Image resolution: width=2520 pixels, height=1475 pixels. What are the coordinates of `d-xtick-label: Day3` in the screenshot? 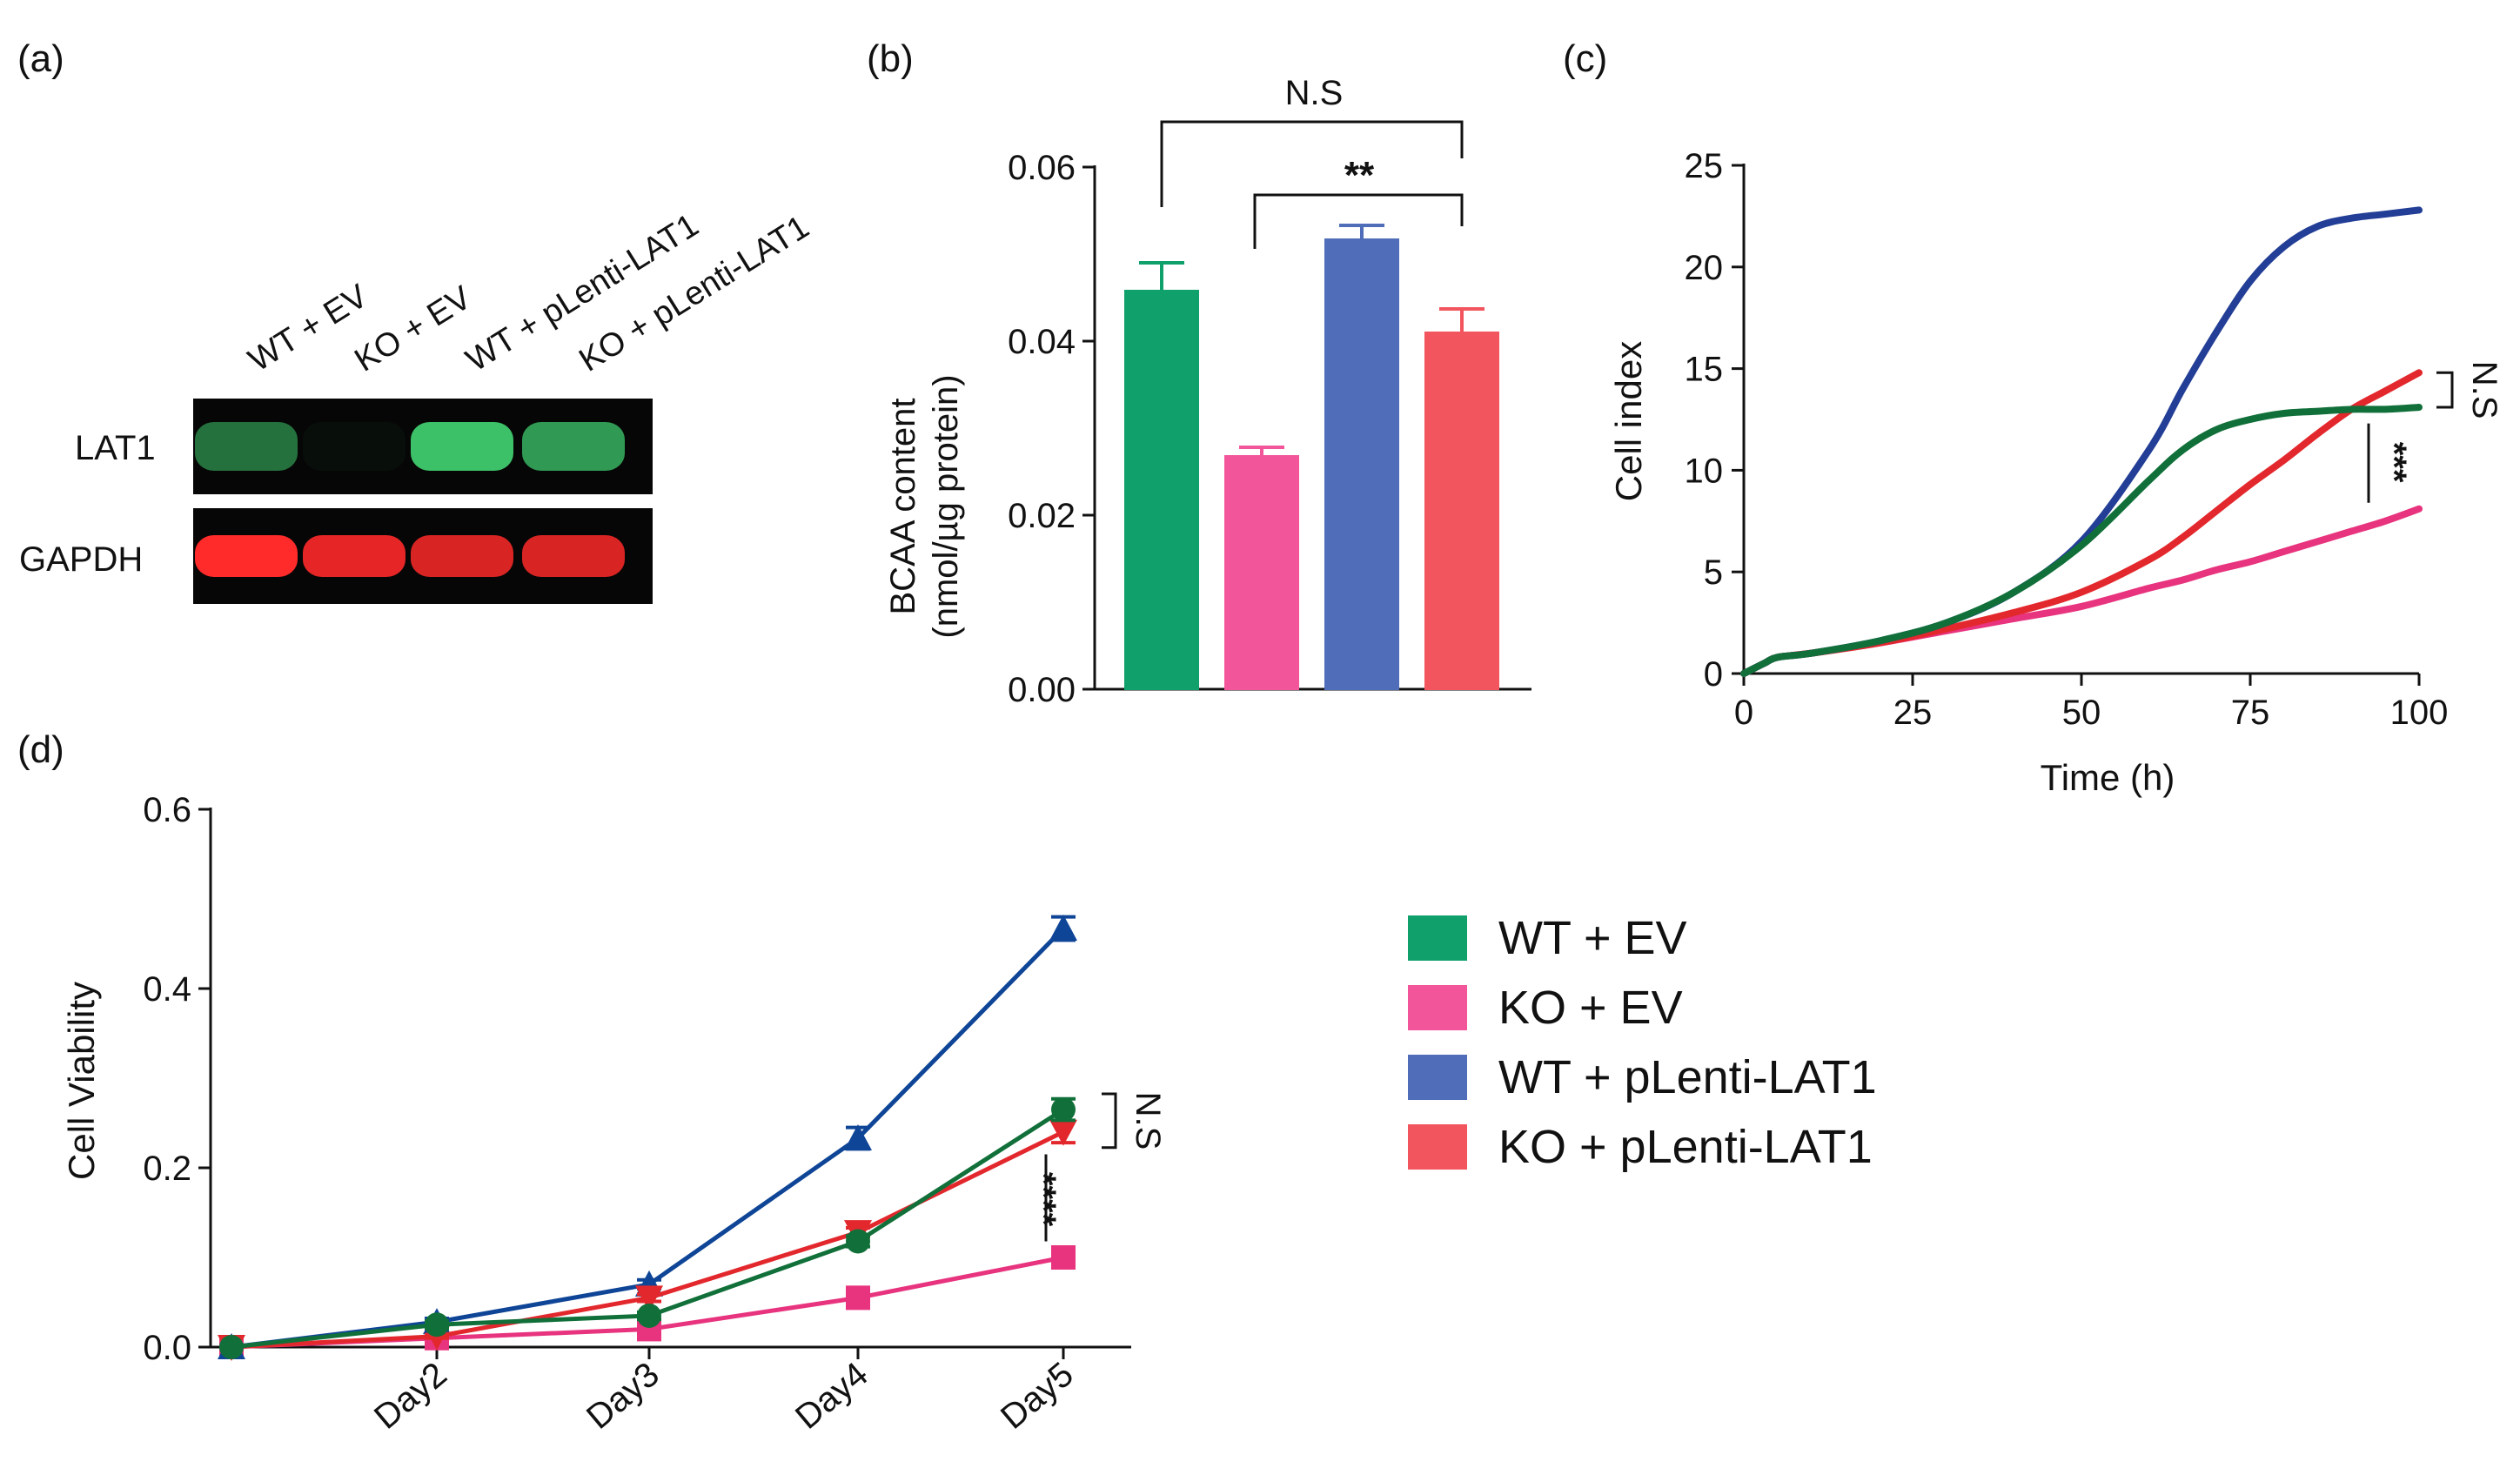 It's located at (623, 1396).